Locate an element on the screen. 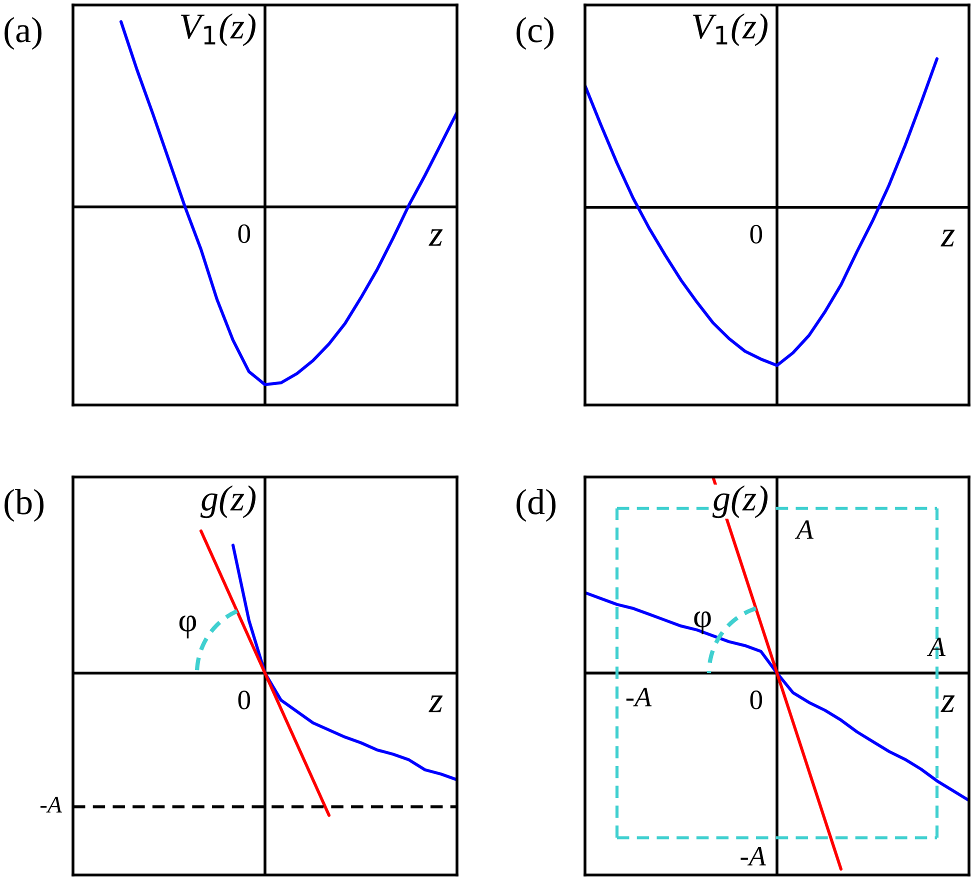 The image size is (975, 880). chart-title: (d) is located at coordinates (536, 505).